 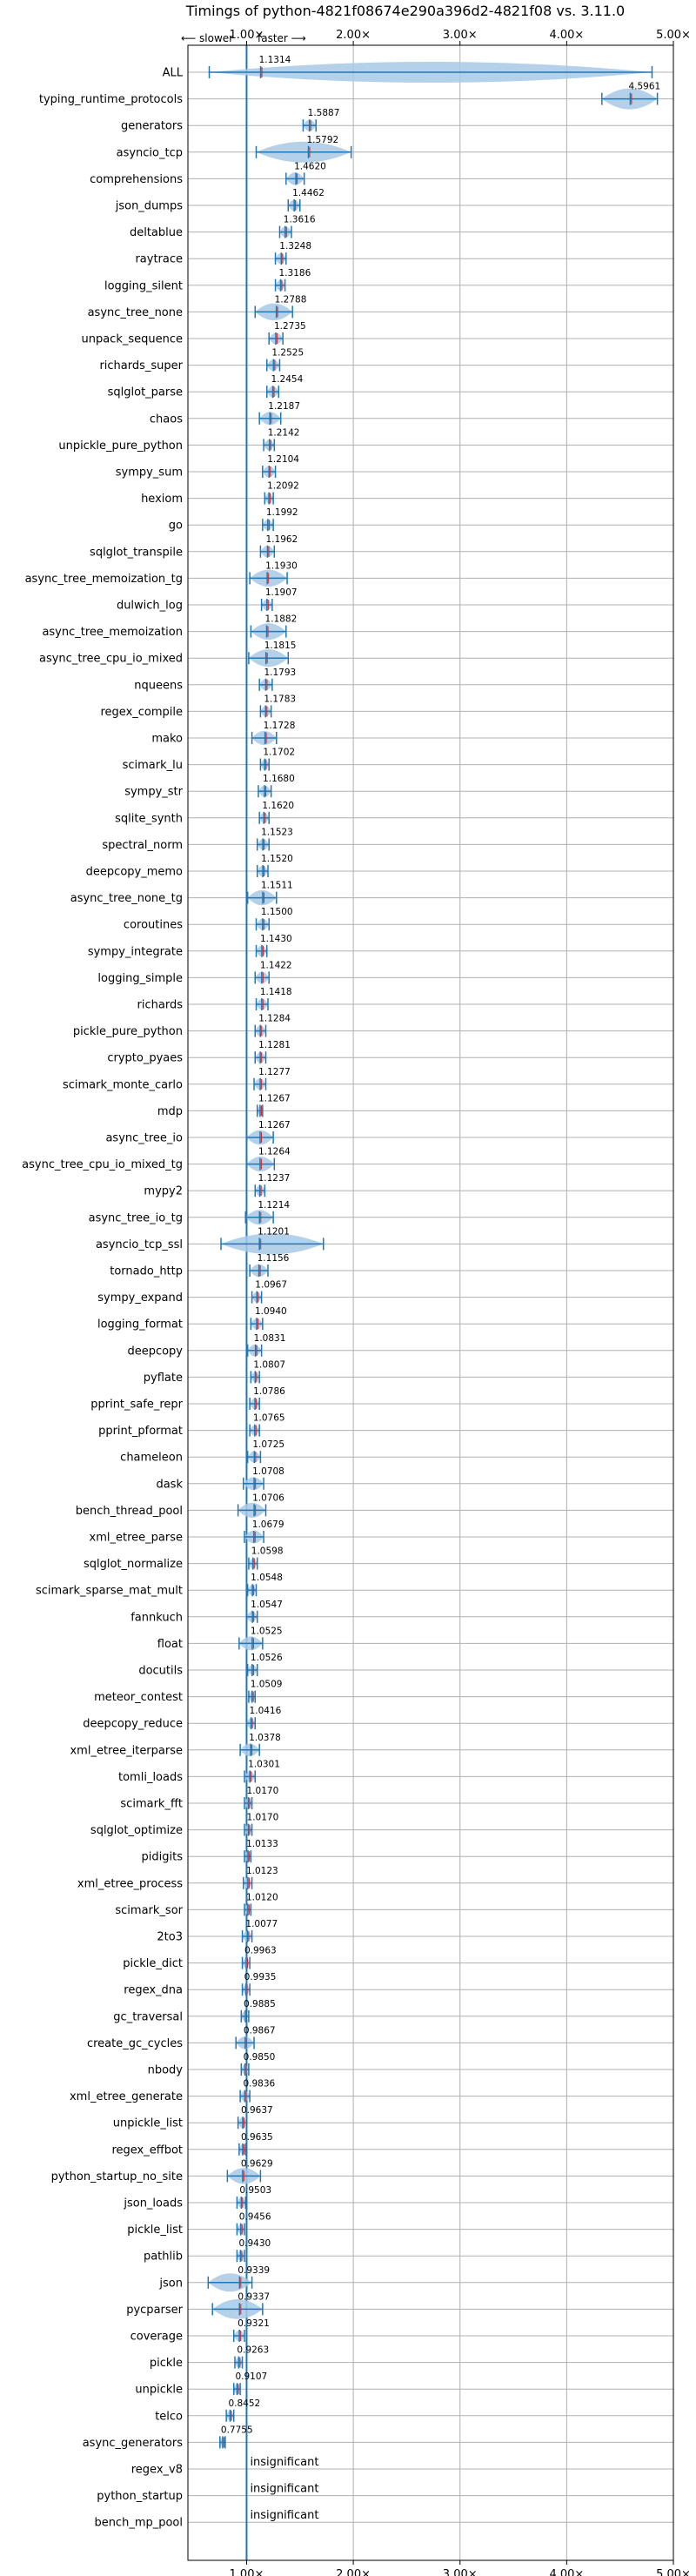 I want to click on value-label: 1.1267, so click(x=274, y=1125).